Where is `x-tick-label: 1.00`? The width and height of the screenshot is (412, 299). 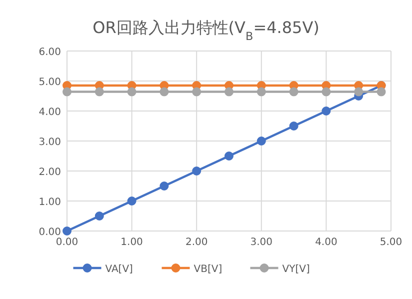
x-tick-label: 1.00 is located at coordinates (131, 242).